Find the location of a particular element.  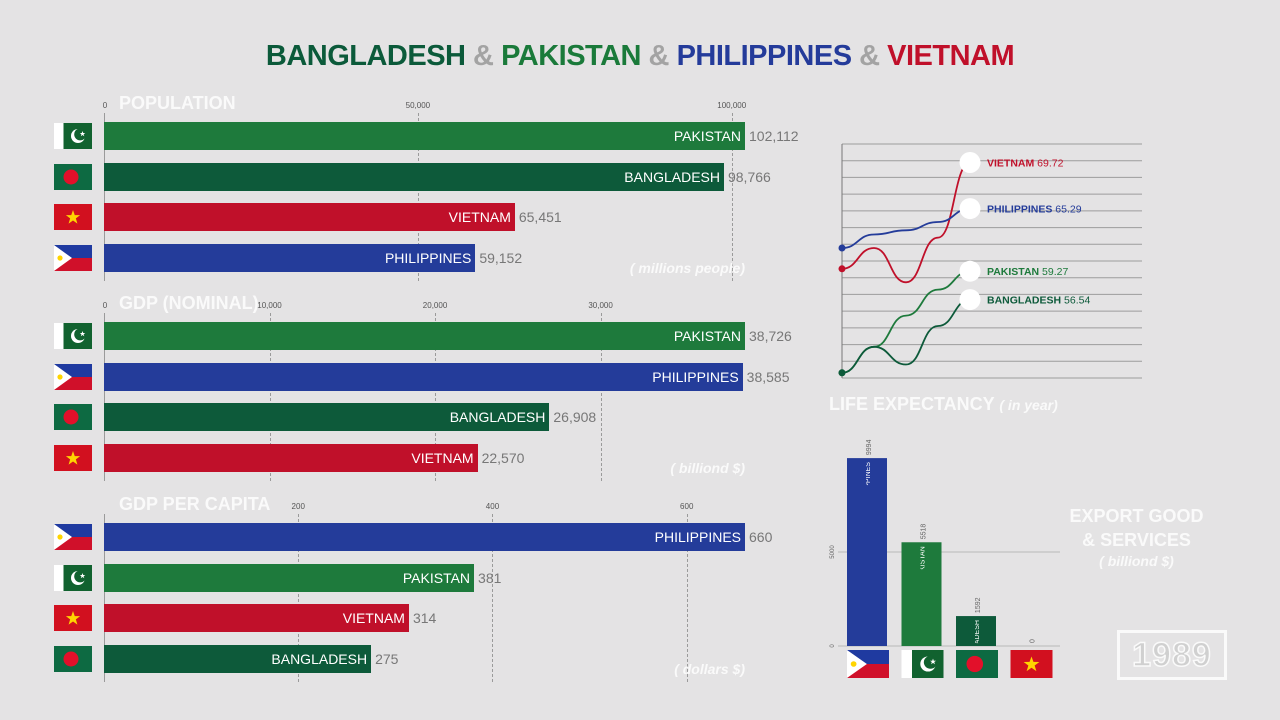

bar-value-label: 381 is located at coordinates (490, 577).